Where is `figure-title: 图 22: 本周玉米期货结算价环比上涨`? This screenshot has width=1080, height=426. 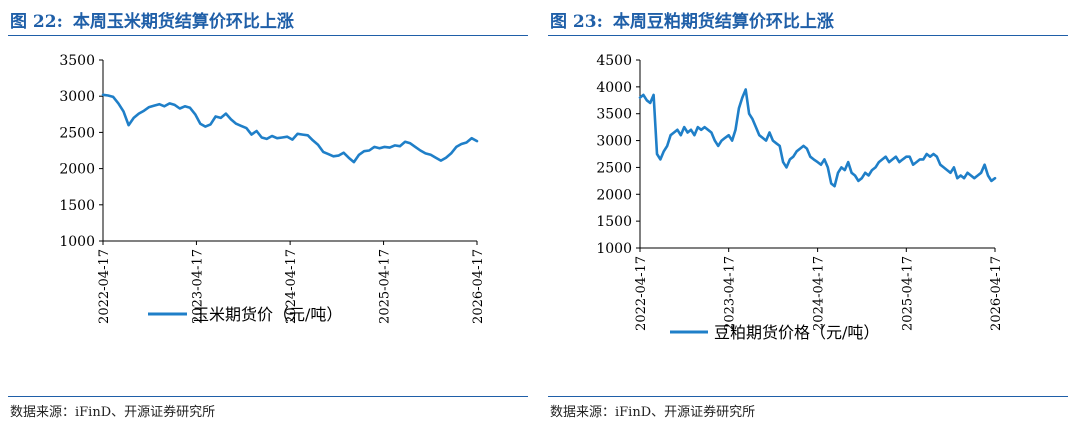
figure-title: 图 22: 本周玉米期货结算价环比上涨 is located at coordinates (152, 19).